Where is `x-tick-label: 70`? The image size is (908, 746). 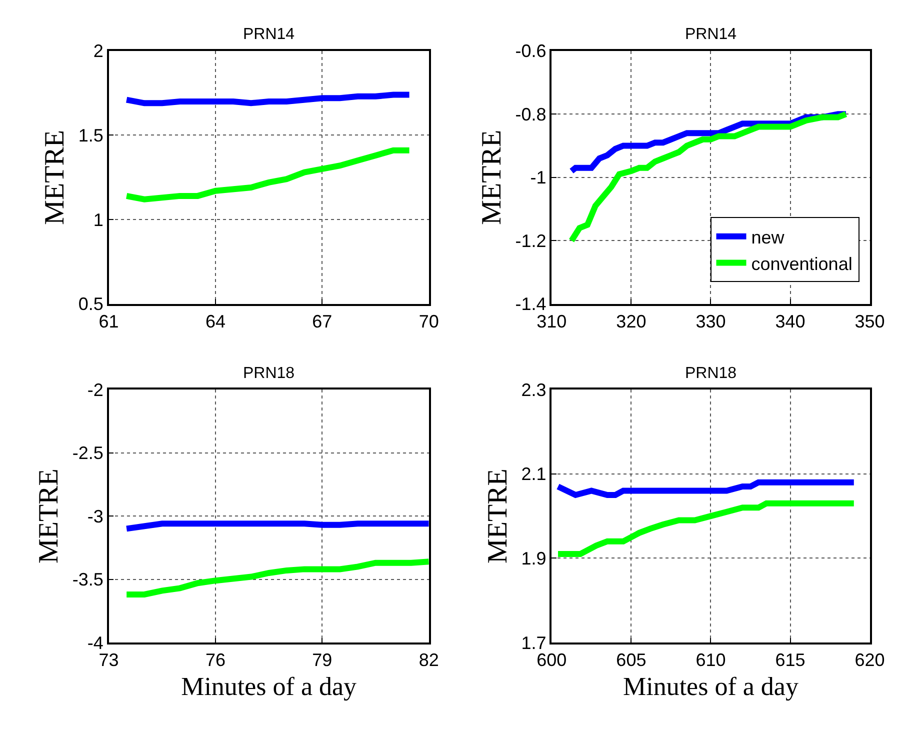 x-tick-label: 70 is located at coordinates (428, 321).